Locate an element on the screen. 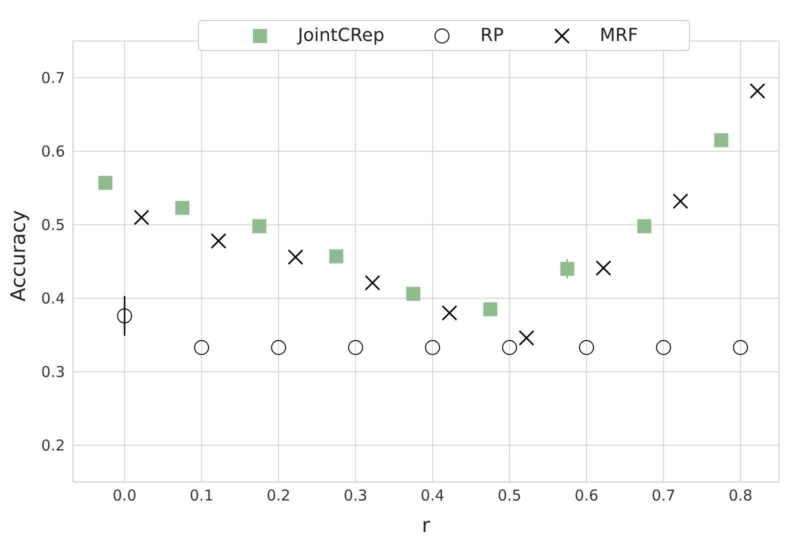 The image size is (789, 550). x-axis-title: r is located at coordinates (426, 525).